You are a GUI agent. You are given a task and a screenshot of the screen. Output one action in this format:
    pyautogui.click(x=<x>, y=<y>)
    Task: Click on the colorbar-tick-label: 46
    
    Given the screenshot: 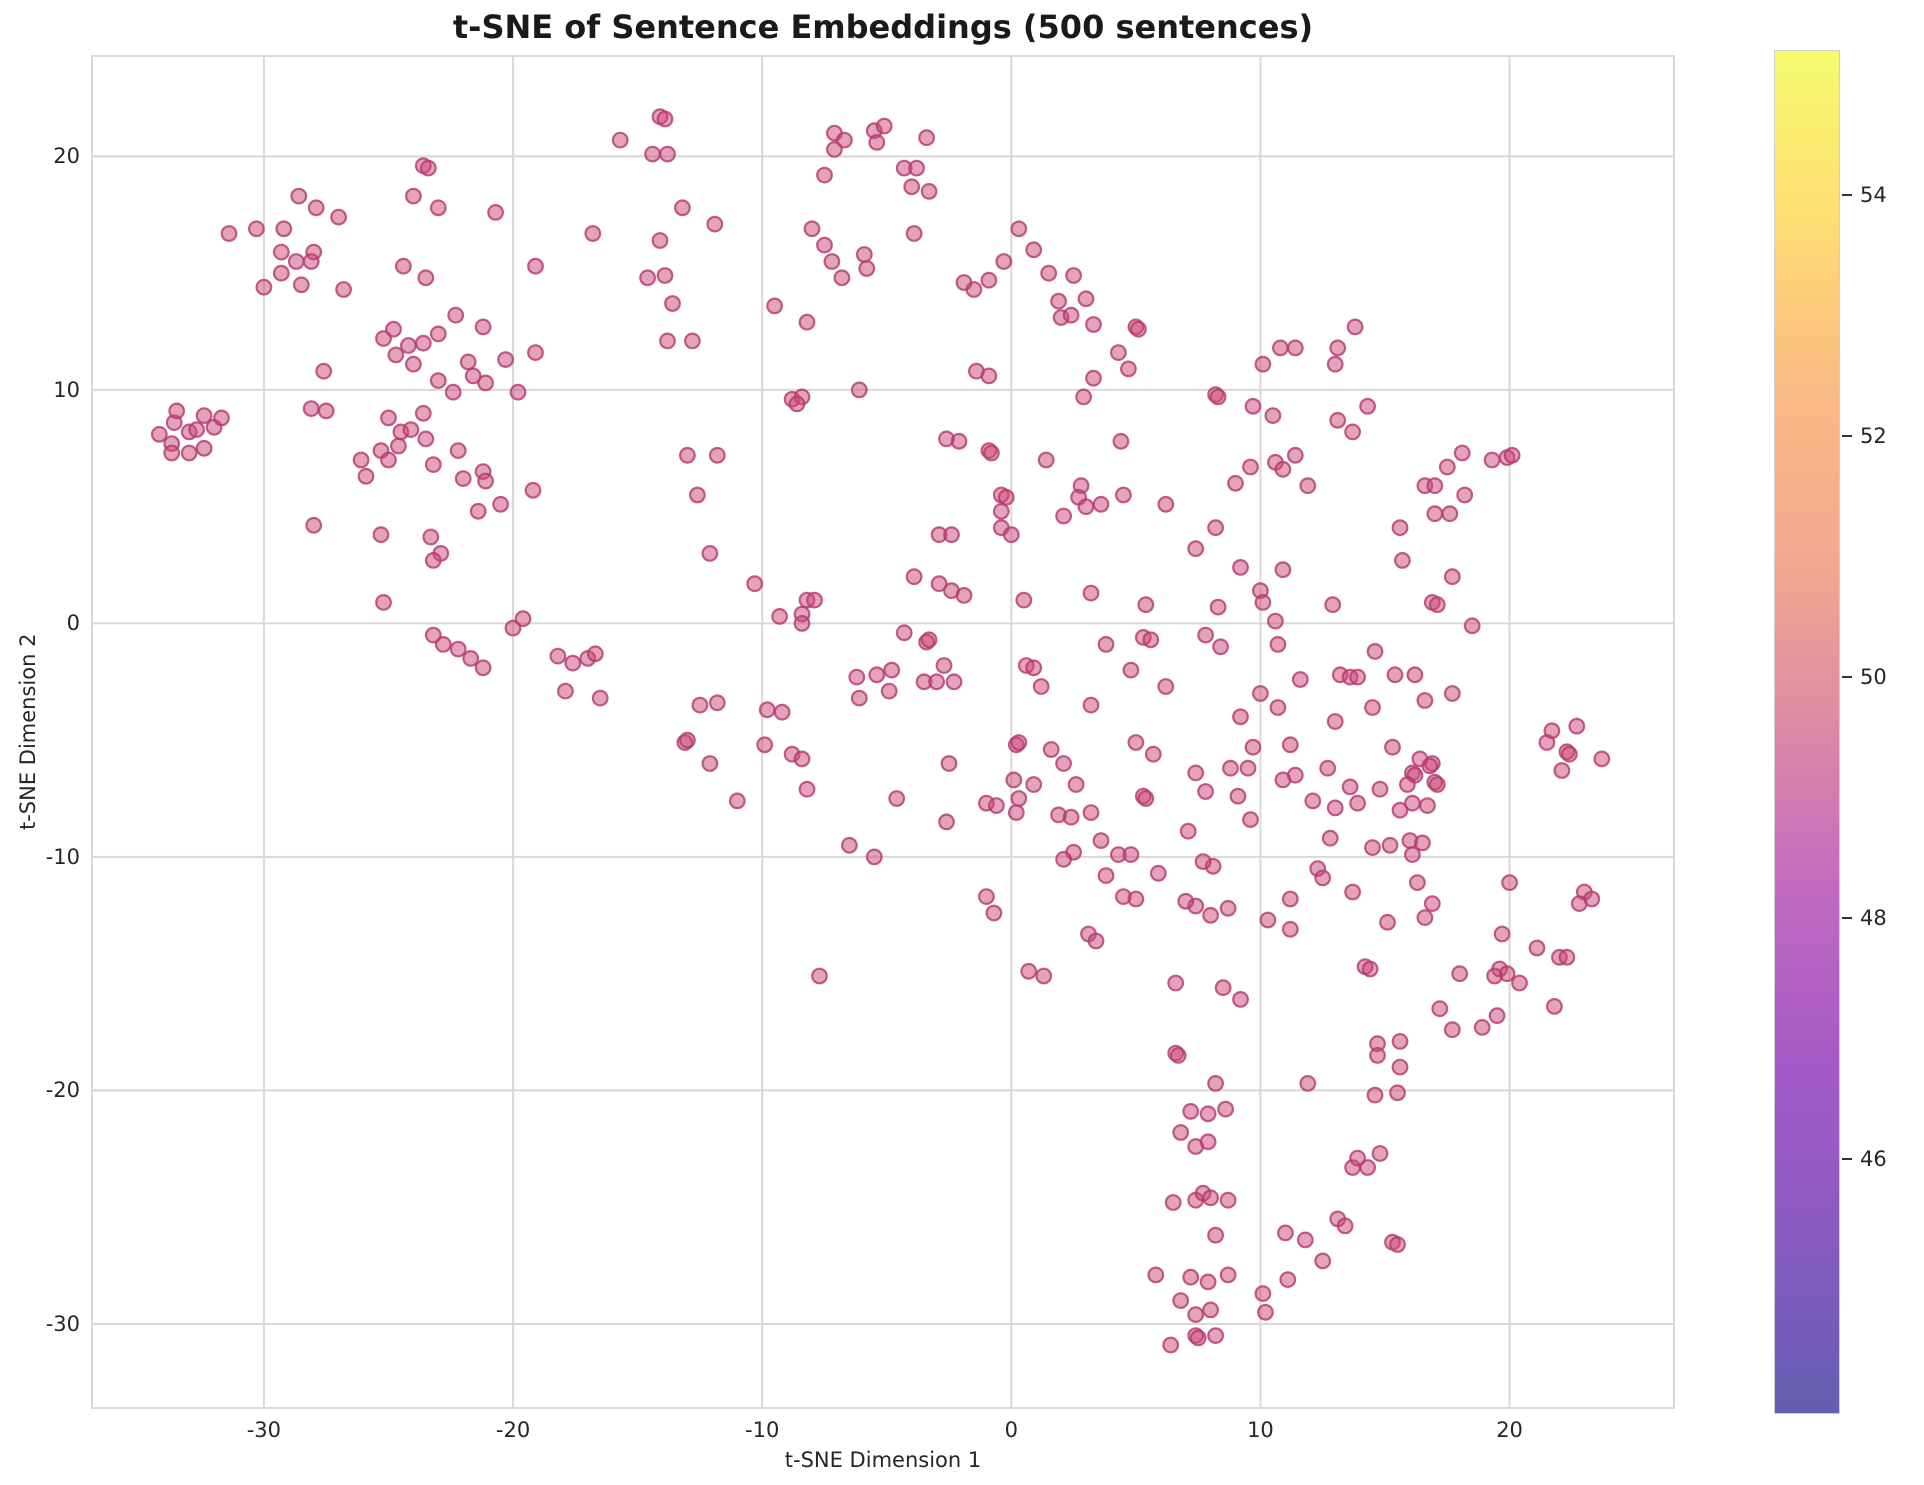 What is the action you would take?
    pyautogui.click(x=1873, y=1158)
    